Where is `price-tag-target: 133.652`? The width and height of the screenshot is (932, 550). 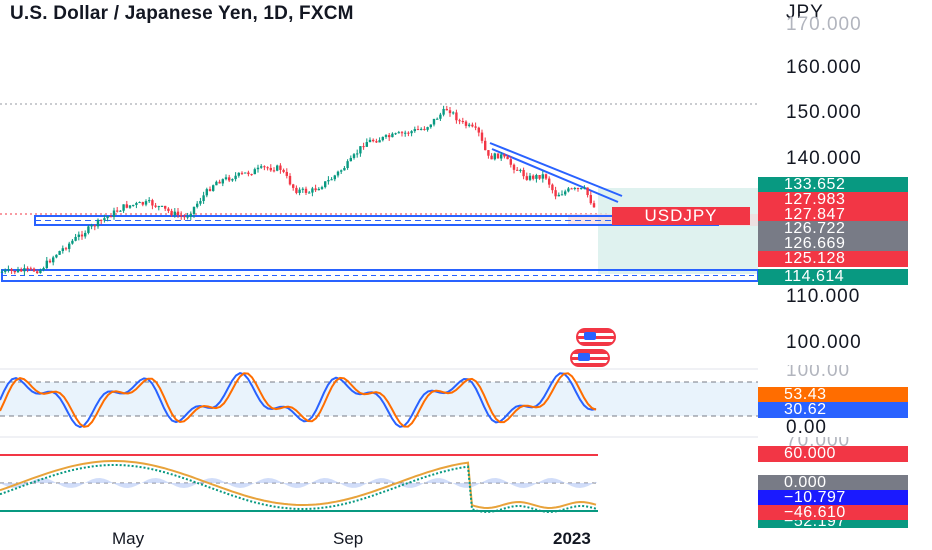 price-tag-target: 133.652 is located at coordinates (833, 185).